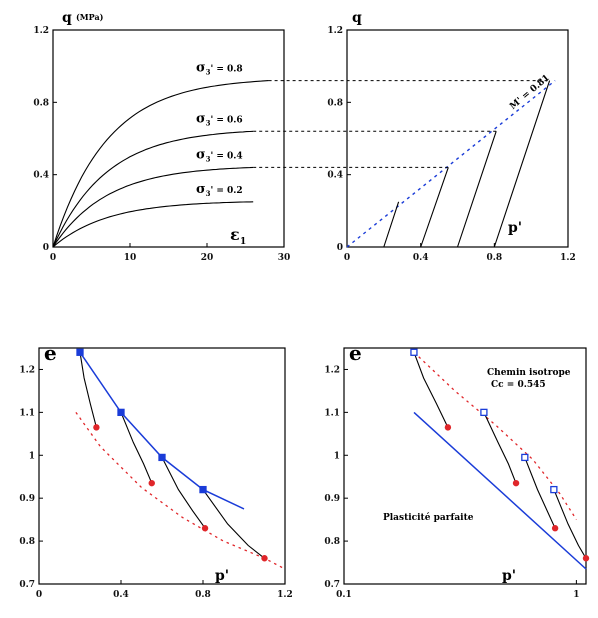  What do you see at coordinates (219, 155) in the screenshot?
I see `series-label: σ3' = 0.4` at bounding box center [219, 155].